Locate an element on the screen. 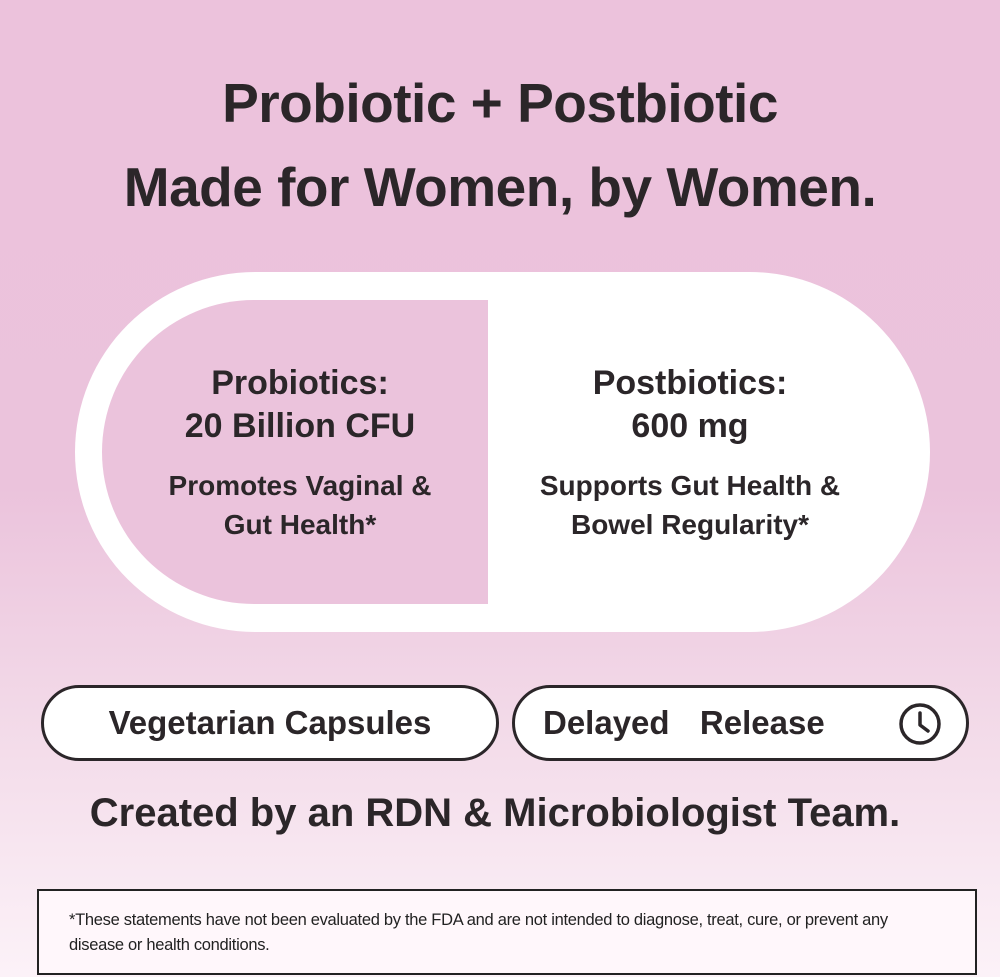 The height and width of the screenshot is (977, 1000). headline-line2: Made for Women, by Women. is located at coordinates (500, 187).